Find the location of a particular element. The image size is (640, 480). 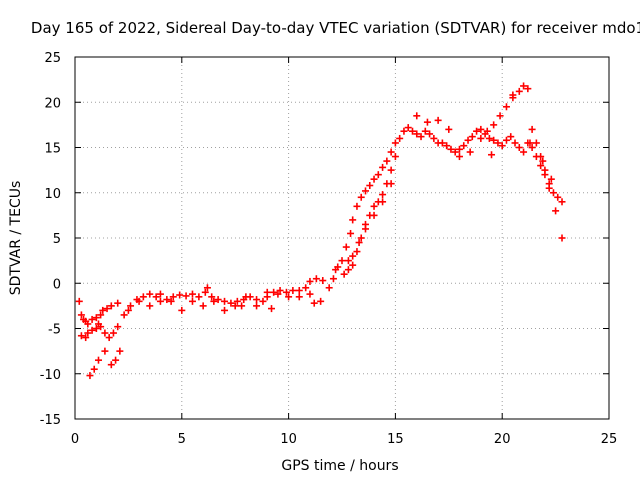

y-tick-label: 20 is located at coordinates (52, 103).